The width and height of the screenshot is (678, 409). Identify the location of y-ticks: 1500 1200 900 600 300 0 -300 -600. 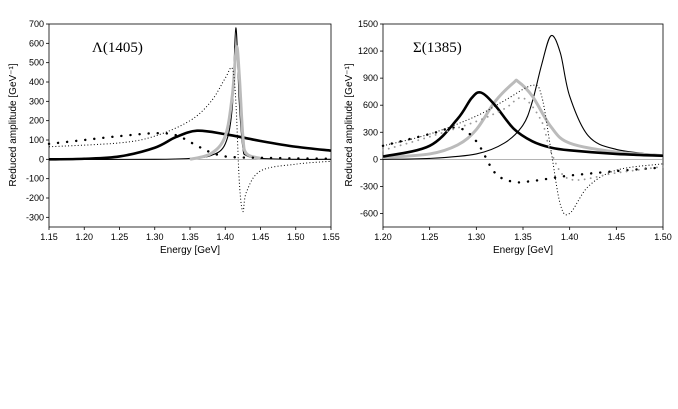
(370, 118).